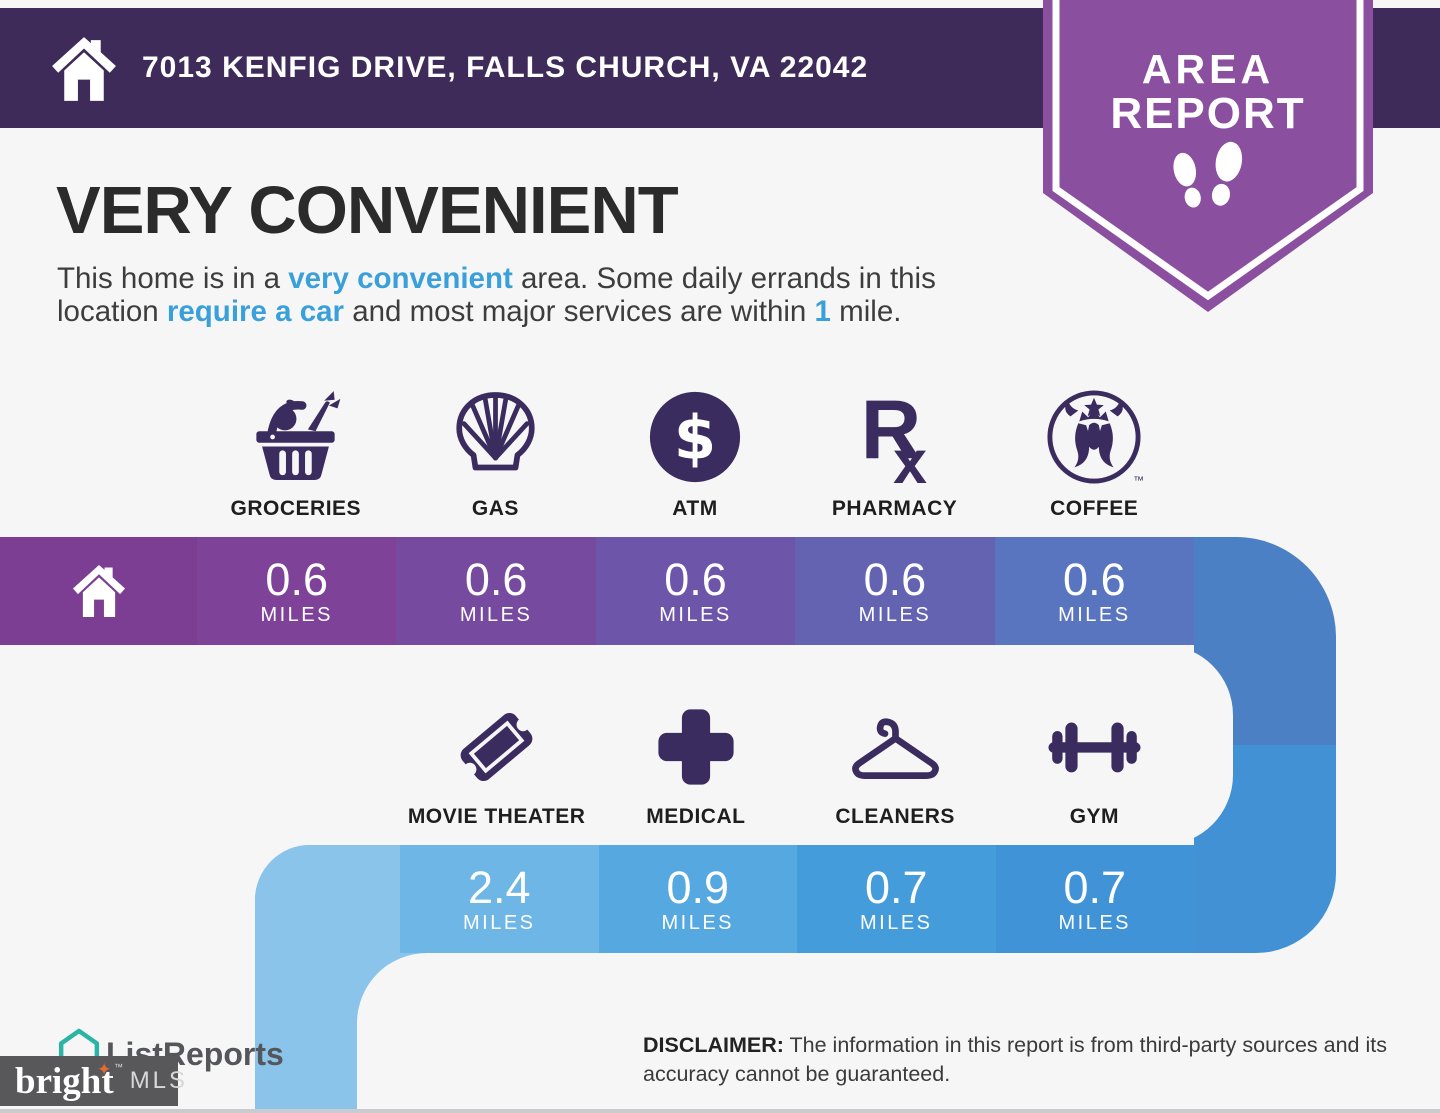 This screenshot has width=1440, height=1113. I want to click on category-gas: GAS, so click(496, 453).